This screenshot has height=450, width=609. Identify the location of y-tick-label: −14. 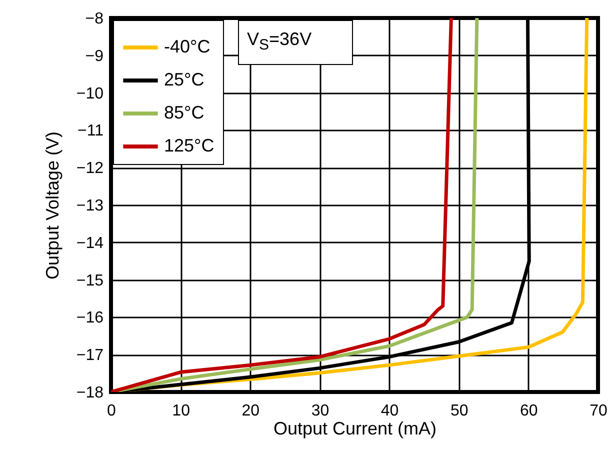
(90, 243).